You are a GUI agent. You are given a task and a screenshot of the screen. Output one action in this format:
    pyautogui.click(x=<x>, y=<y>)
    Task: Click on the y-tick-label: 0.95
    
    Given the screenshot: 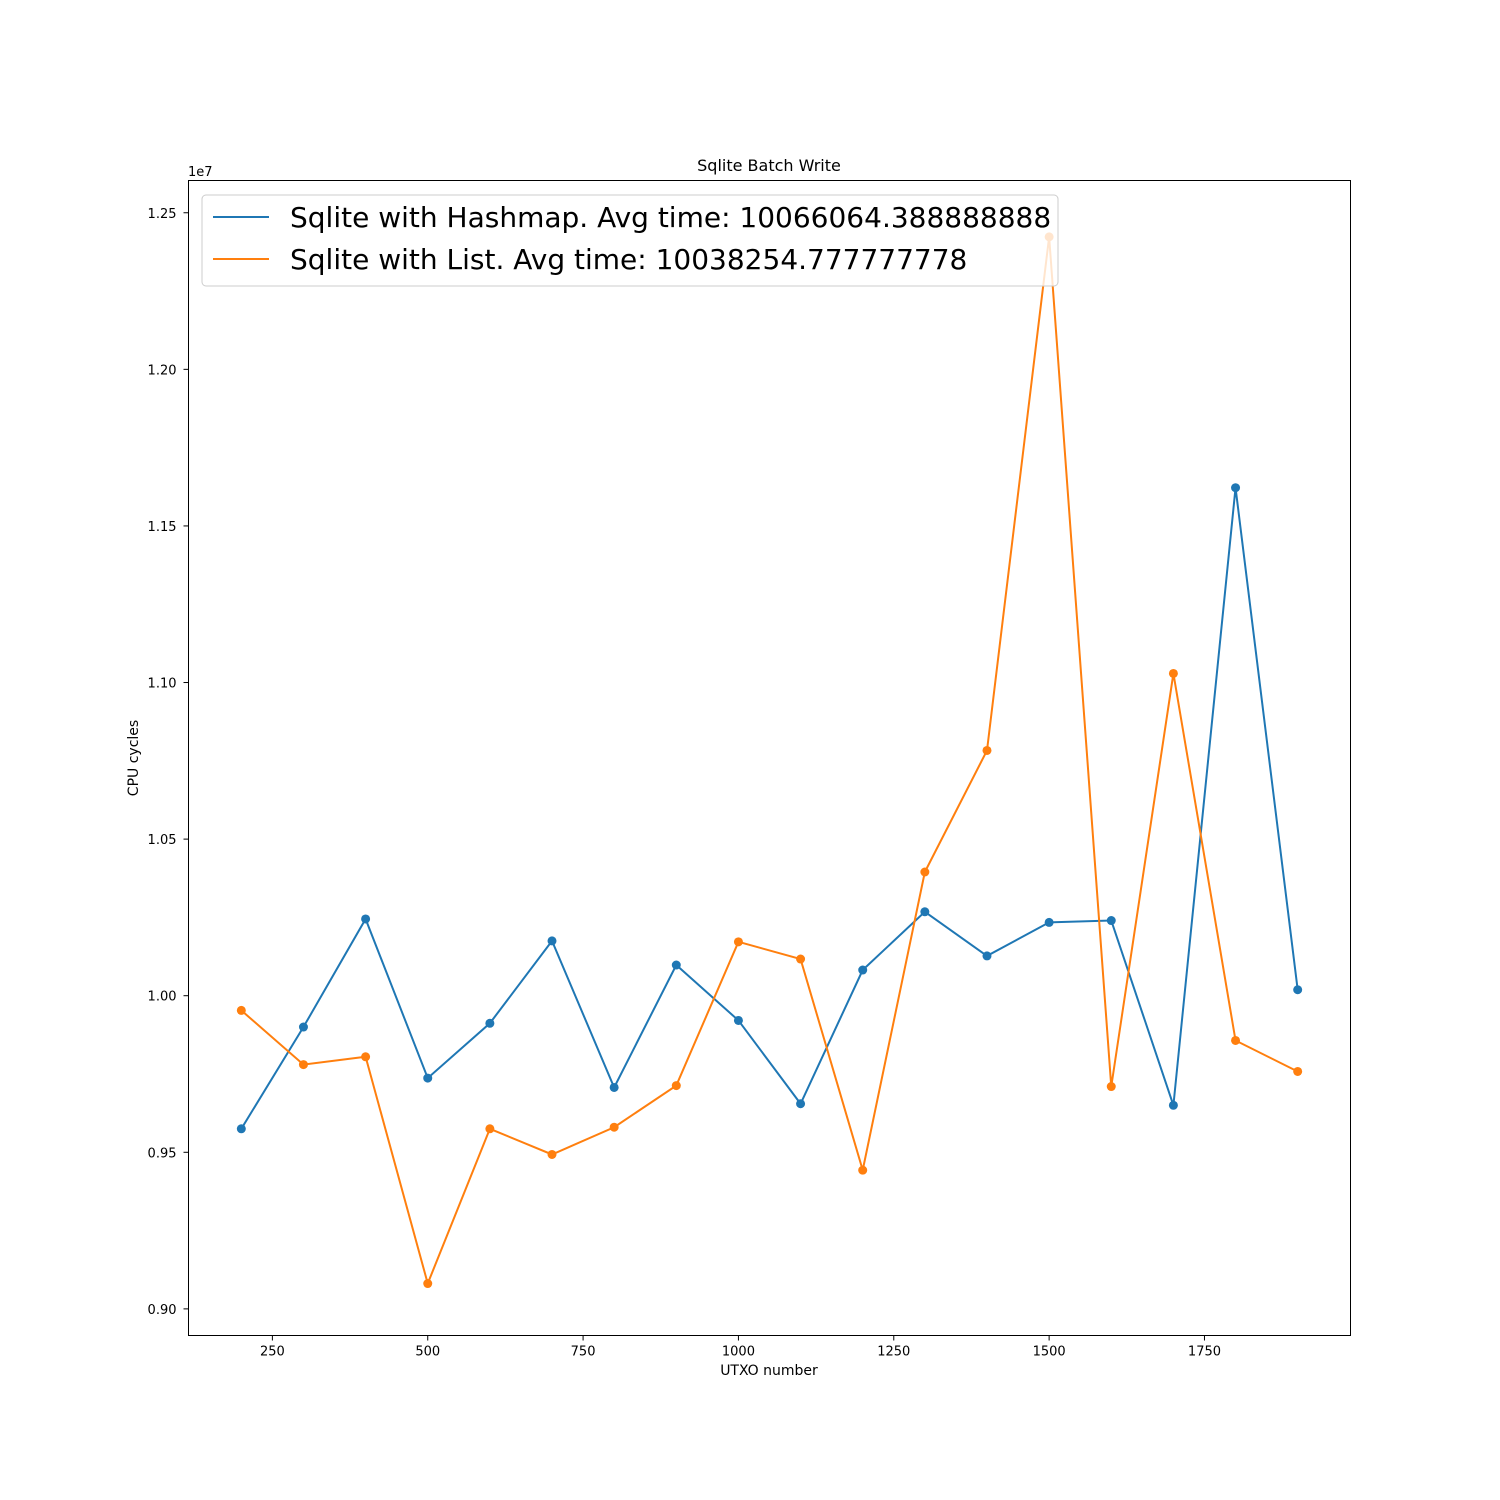 What is the action you would take?
    pyautogui.click(x=162, y=1153)
    